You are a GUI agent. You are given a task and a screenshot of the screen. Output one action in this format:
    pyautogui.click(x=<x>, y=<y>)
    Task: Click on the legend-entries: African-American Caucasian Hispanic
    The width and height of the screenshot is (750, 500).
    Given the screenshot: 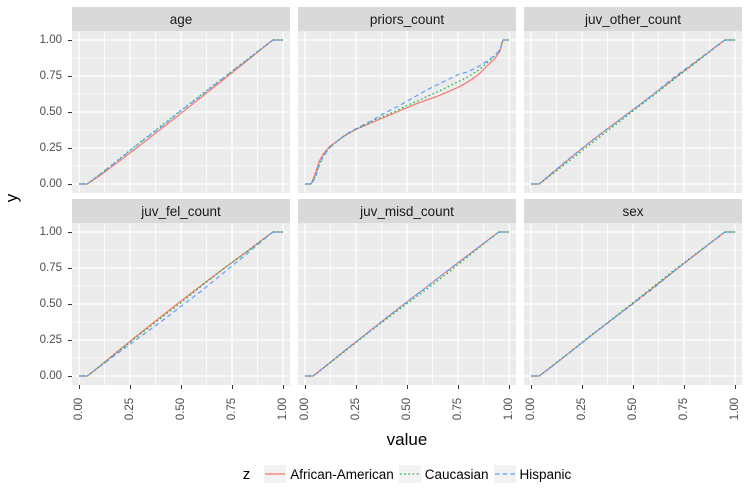 What is the action you would take?
    pyautogui.click(x=415, y=474)
    